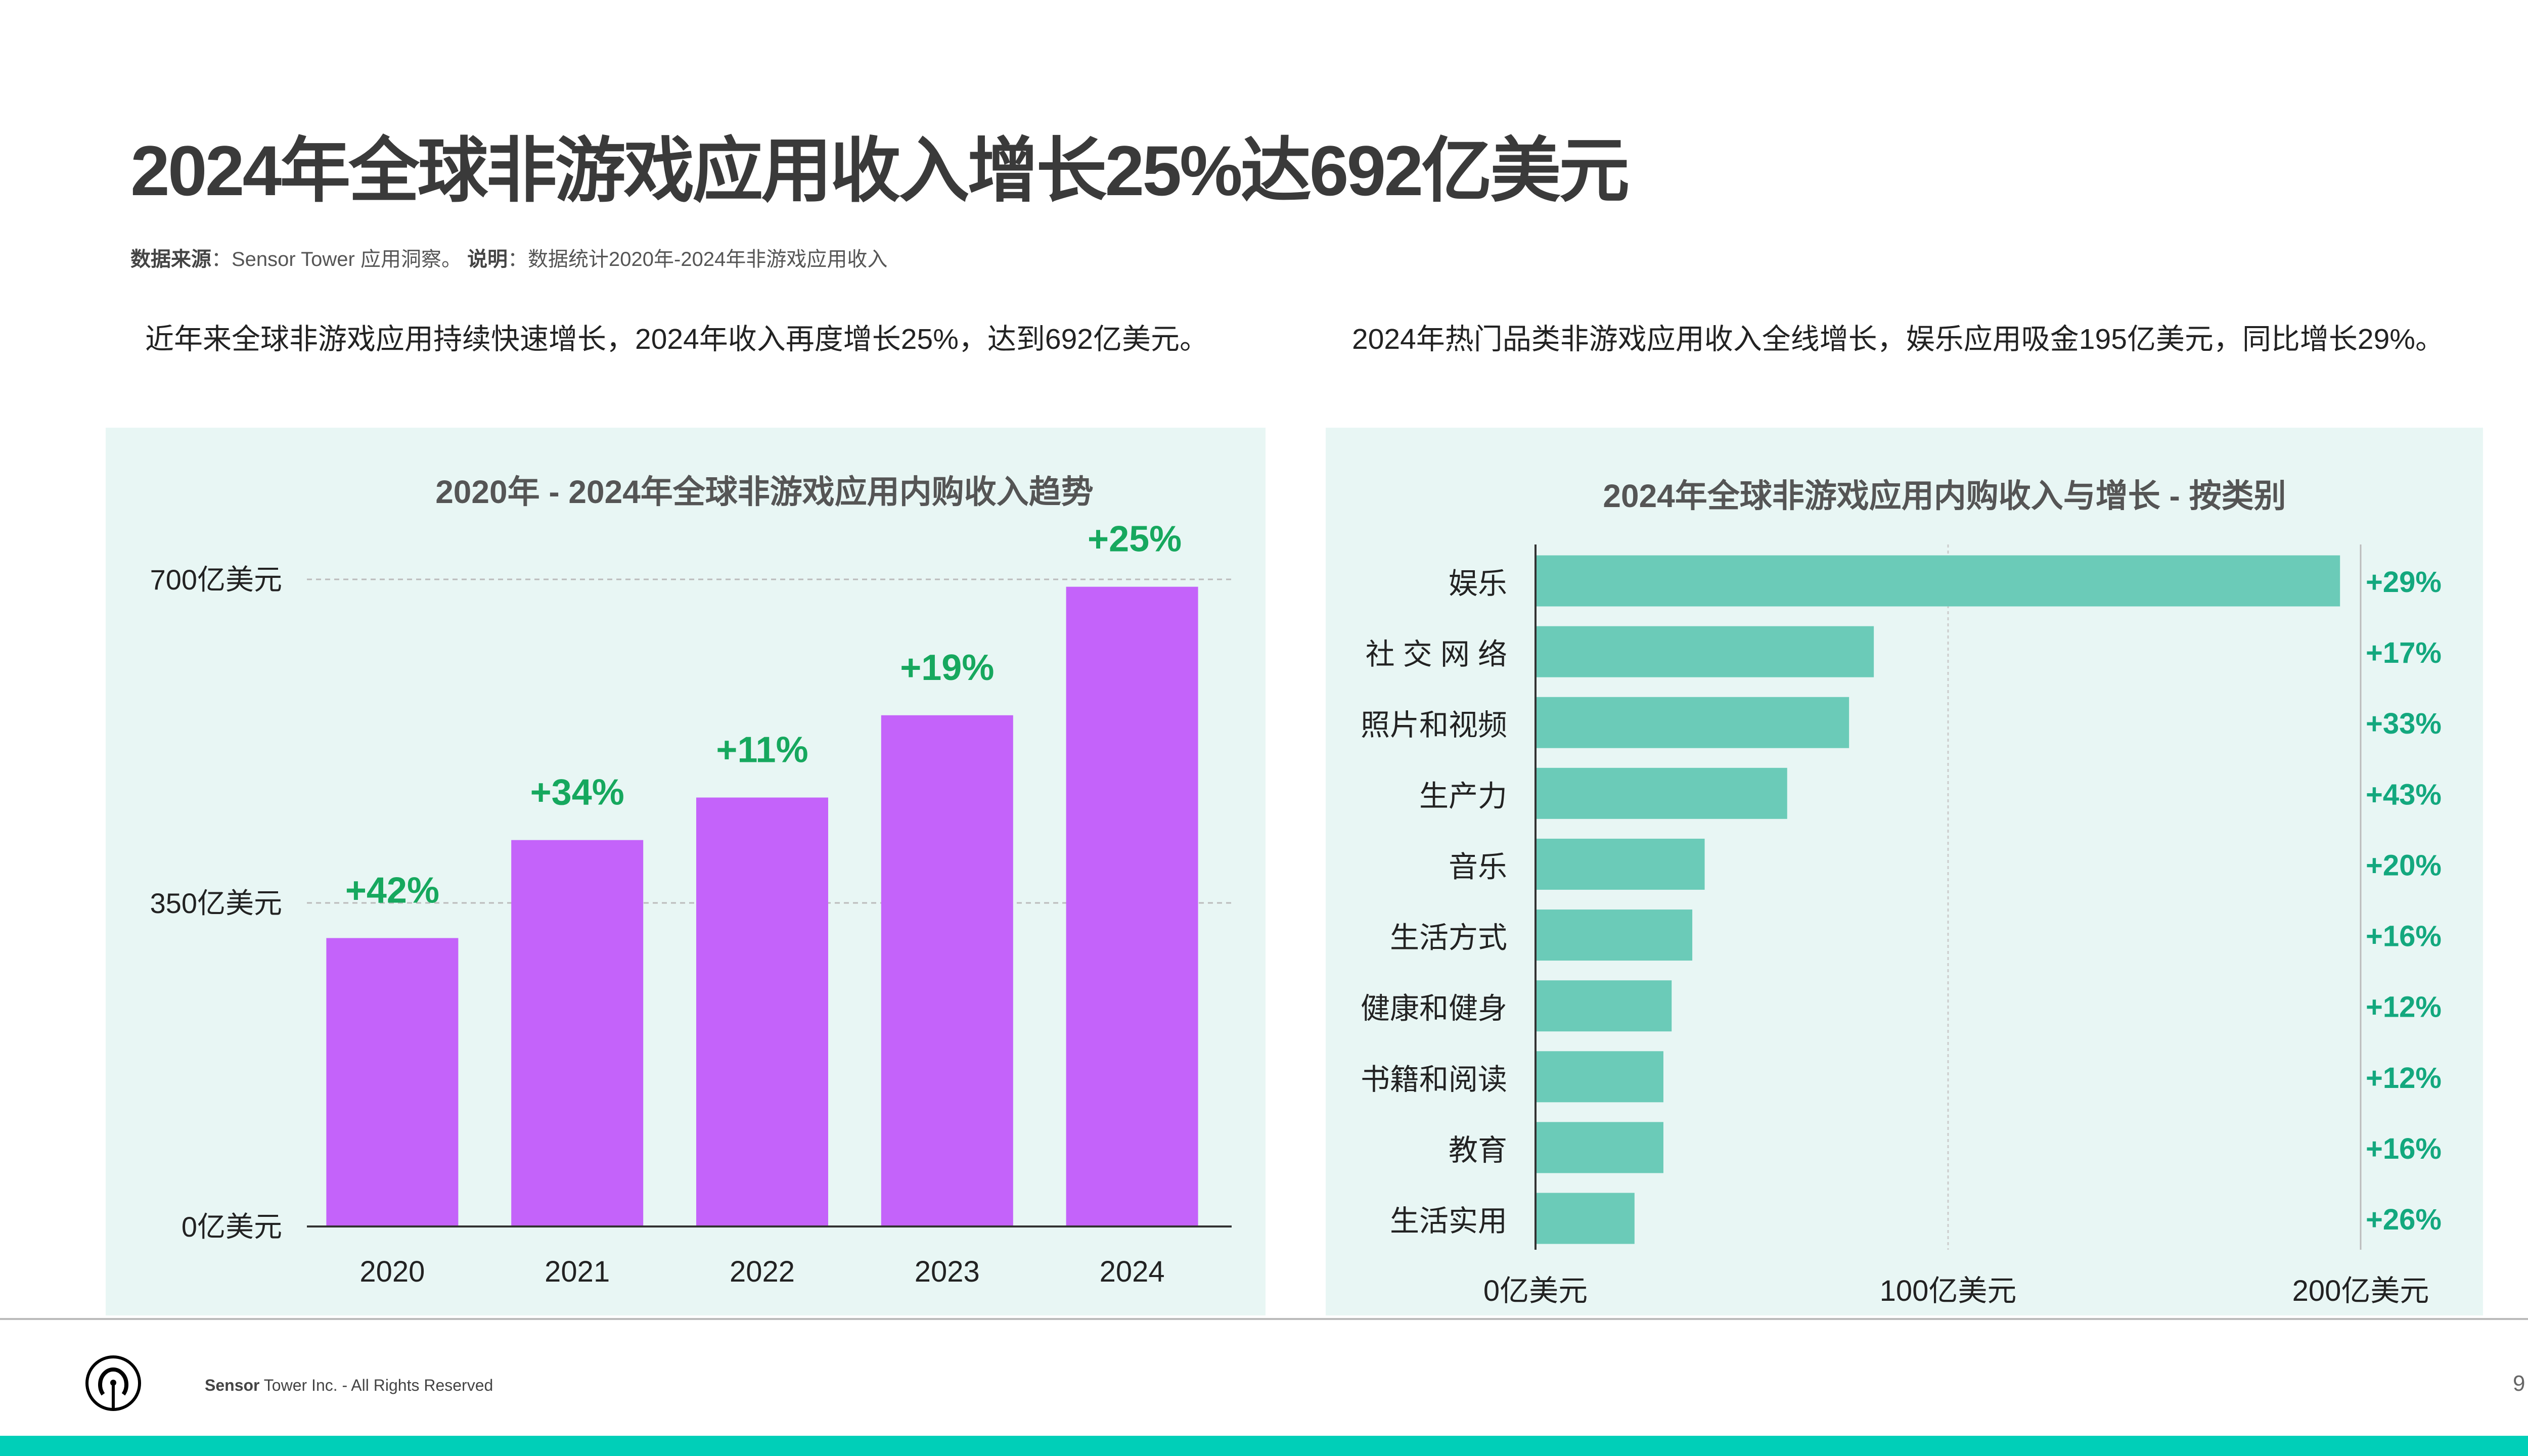 The height and width of the screenshot is (1456, 2528). What do you see at coordinates (392, 1271) in the screenshot?
I see `x-tick-label: 2020` at bounding box center [392, 1271].